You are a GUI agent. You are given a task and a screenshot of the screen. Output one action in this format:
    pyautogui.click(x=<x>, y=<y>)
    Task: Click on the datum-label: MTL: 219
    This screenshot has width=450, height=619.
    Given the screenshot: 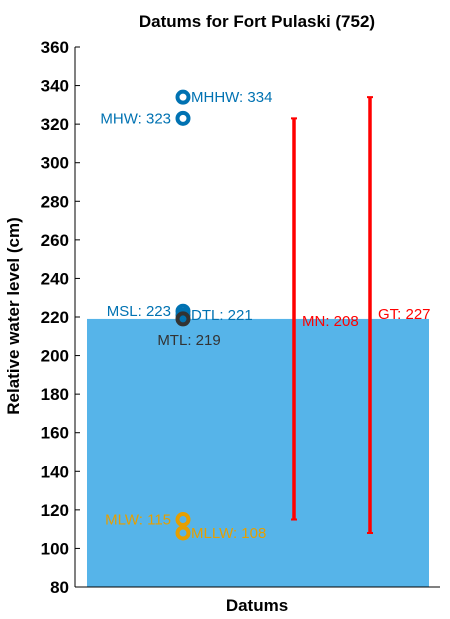 What is the action you would take?
    pyautogui.click(x=188, y=340)
    